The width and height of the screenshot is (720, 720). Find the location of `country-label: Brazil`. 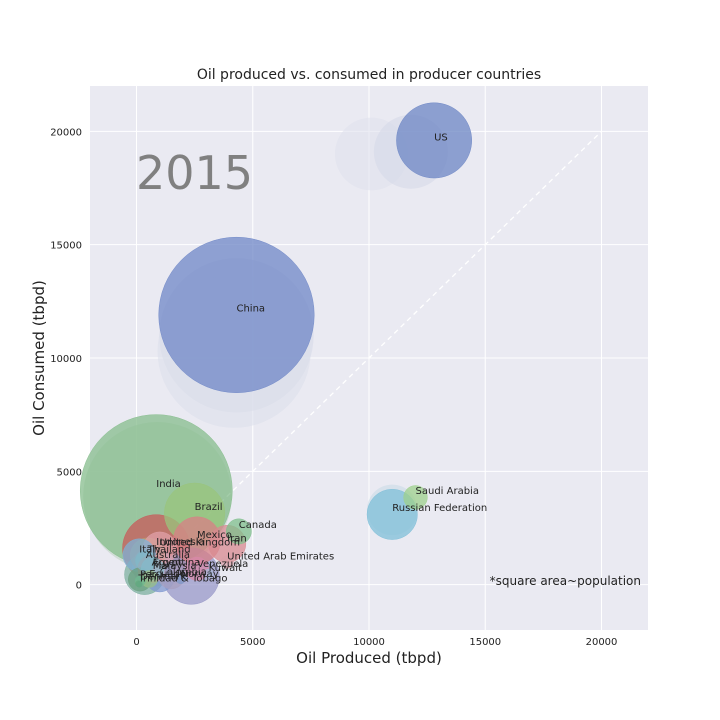

country-label: Brazil is located at coordinates (209, 507).